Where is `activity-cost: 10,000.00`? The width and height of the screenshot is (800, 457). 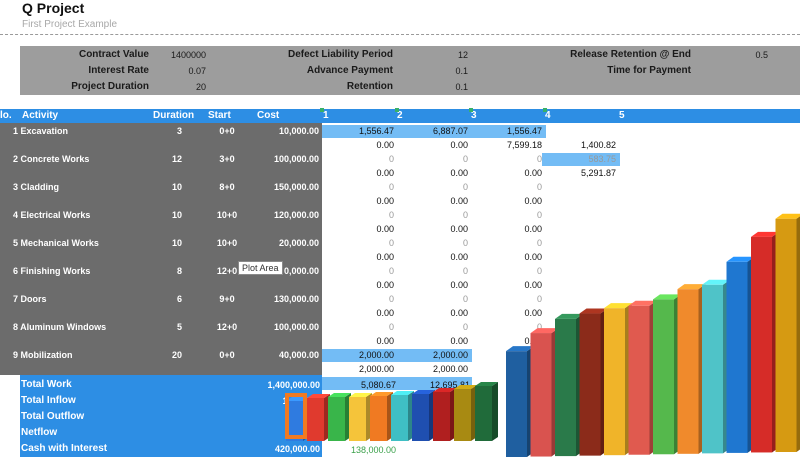 activity-cost: 10,000.00 is located at coordinates (298, 131).